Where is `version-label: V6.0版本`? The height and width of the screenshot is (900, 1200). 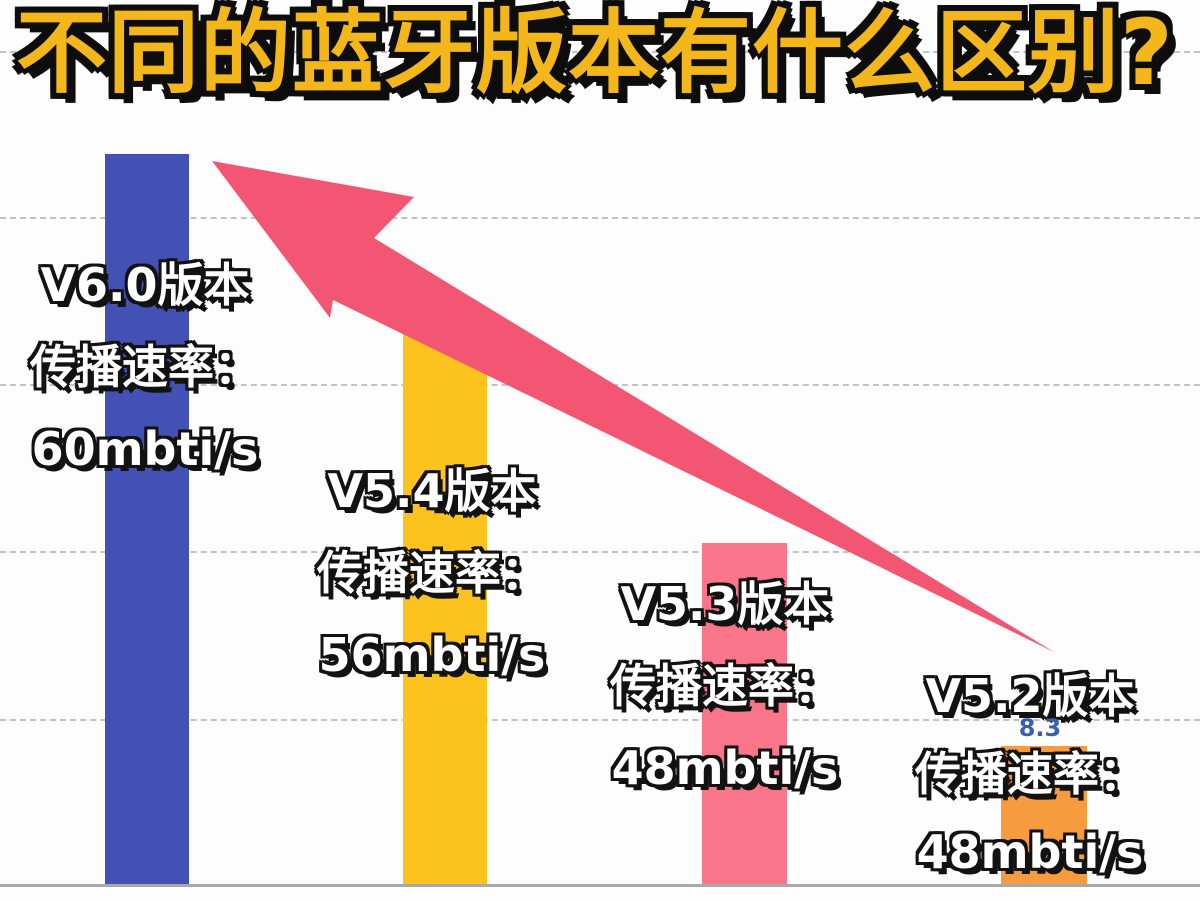
version-label: V6.0版本 is located at coordinates (145, 285).